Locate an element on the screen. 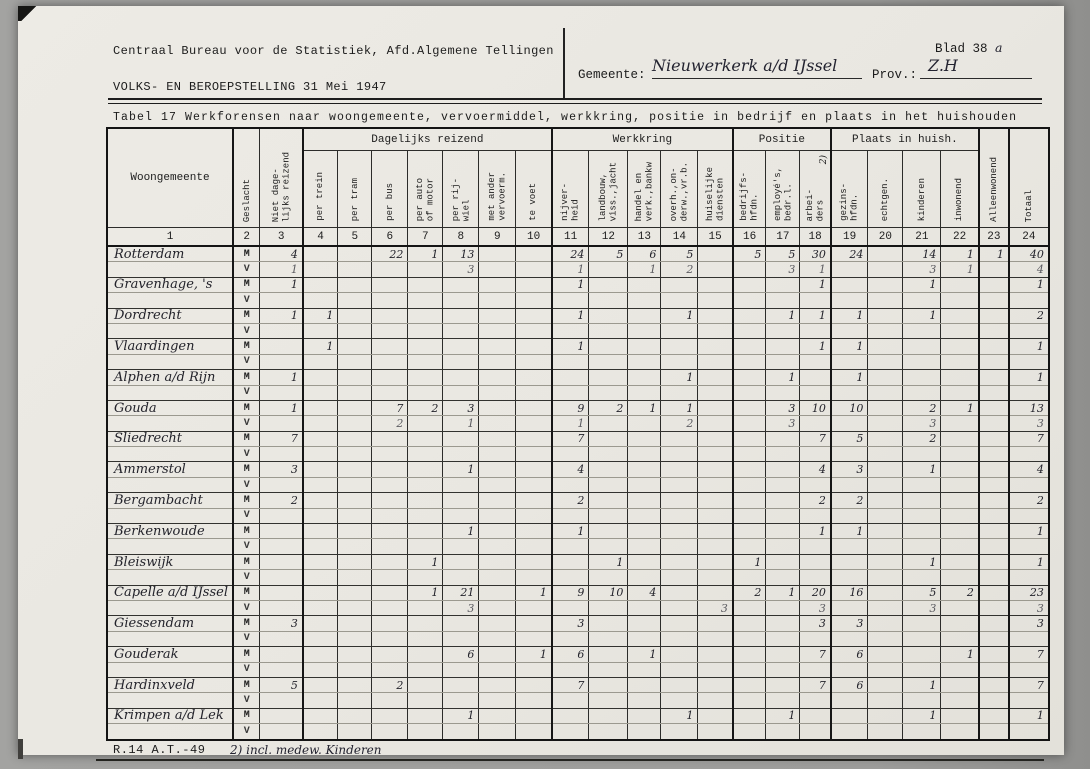 Image resolution: width=1090 pixels, height=769 pixels. col-header-label-18: arbei- ders is located at coordinates (815, 204).